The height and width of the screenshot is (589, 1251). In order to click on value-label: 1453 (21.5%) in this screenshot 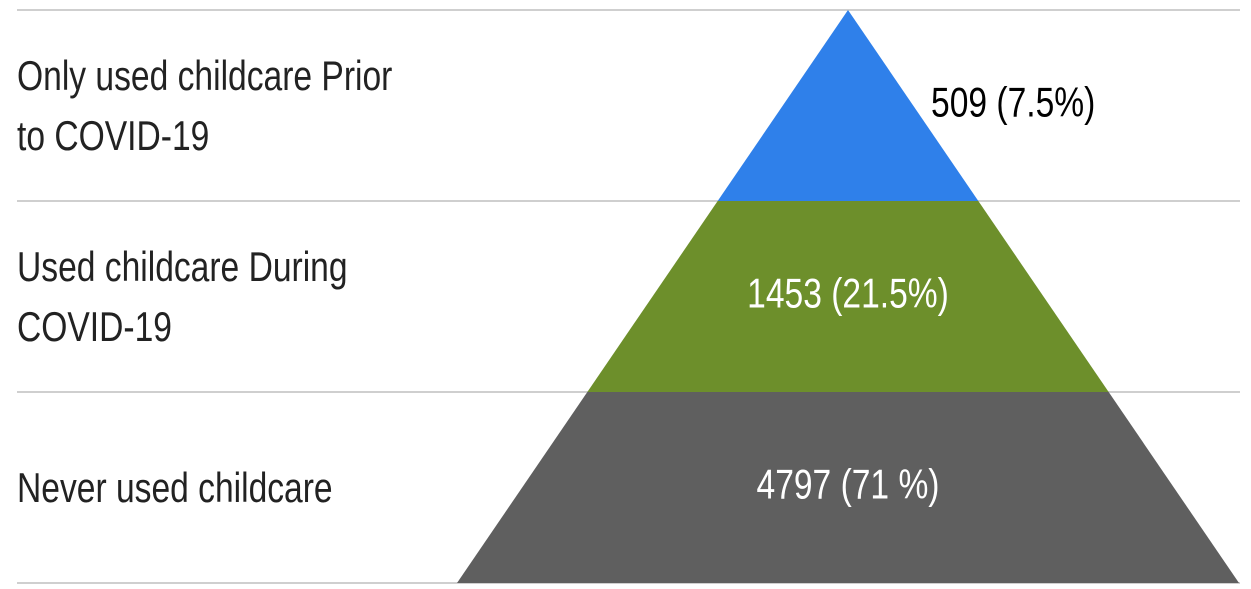, I will do `click(848, 294)`.